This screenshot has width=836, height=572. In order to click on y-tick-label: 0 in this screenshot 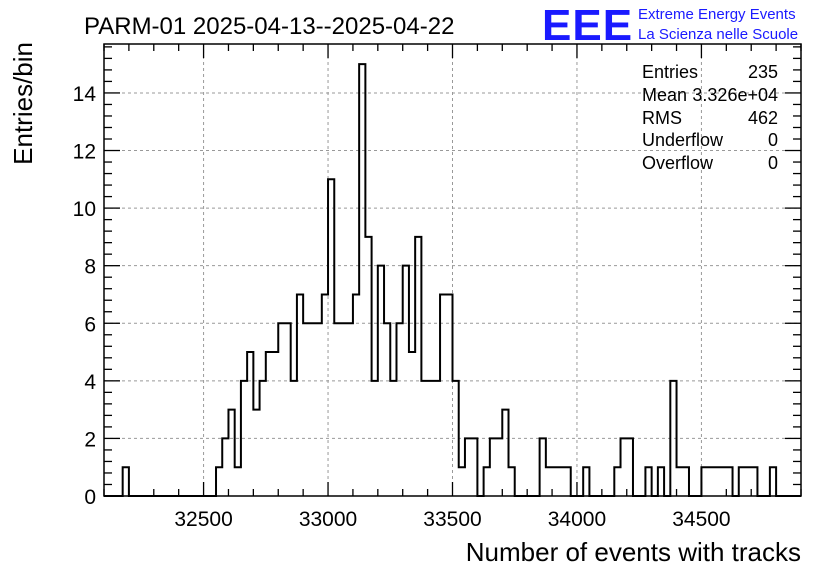, I will do `click(90, 497)`.